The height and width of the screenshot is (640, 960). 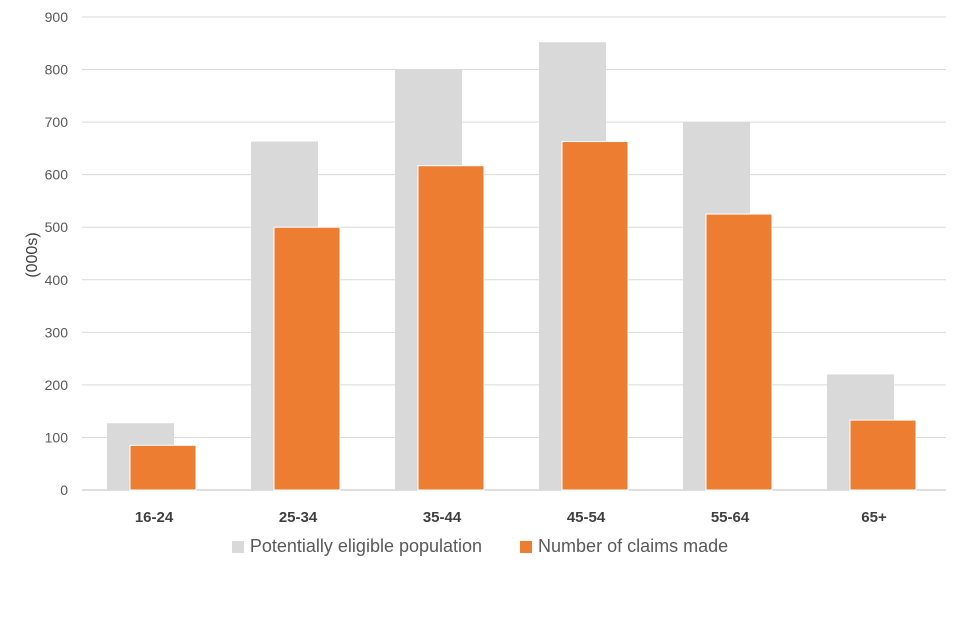 What do you see at coordinates (883, 455) in the screenshot?
I see `bar-claims-65+` at bounding box center [883, 455].